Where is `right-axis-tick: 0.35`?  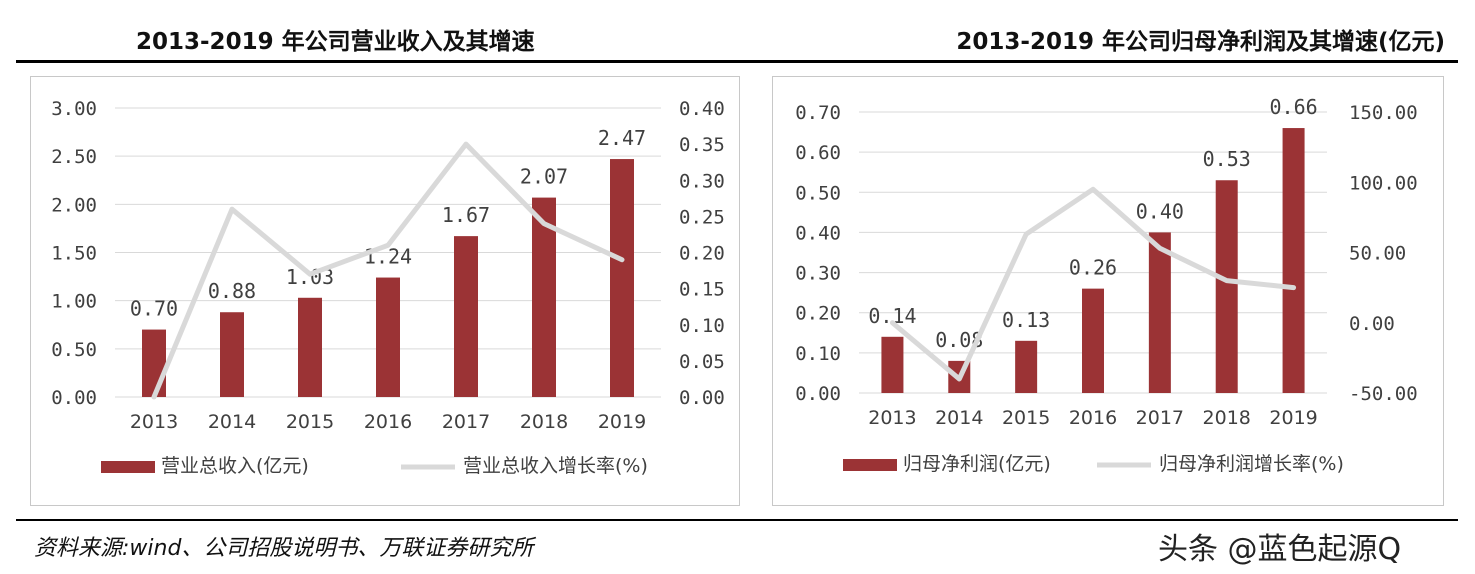
right-axis-tick: 0.35 is located at coordinates (702, 145).